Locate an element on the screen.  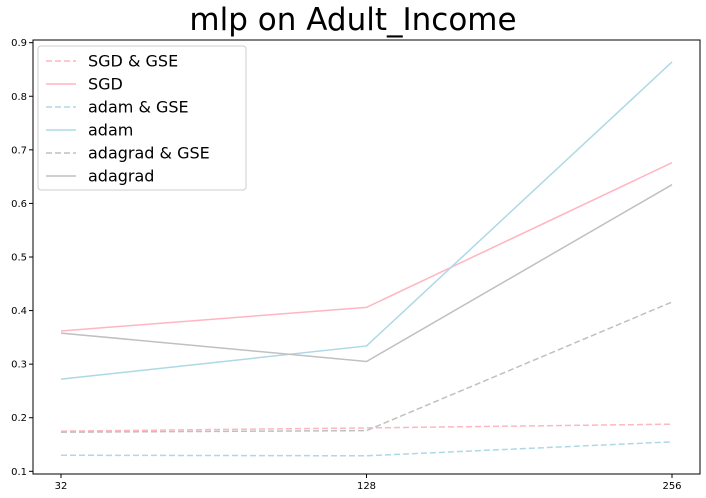
x-tick-label-1: 128 is located at coordinates (366, 486).